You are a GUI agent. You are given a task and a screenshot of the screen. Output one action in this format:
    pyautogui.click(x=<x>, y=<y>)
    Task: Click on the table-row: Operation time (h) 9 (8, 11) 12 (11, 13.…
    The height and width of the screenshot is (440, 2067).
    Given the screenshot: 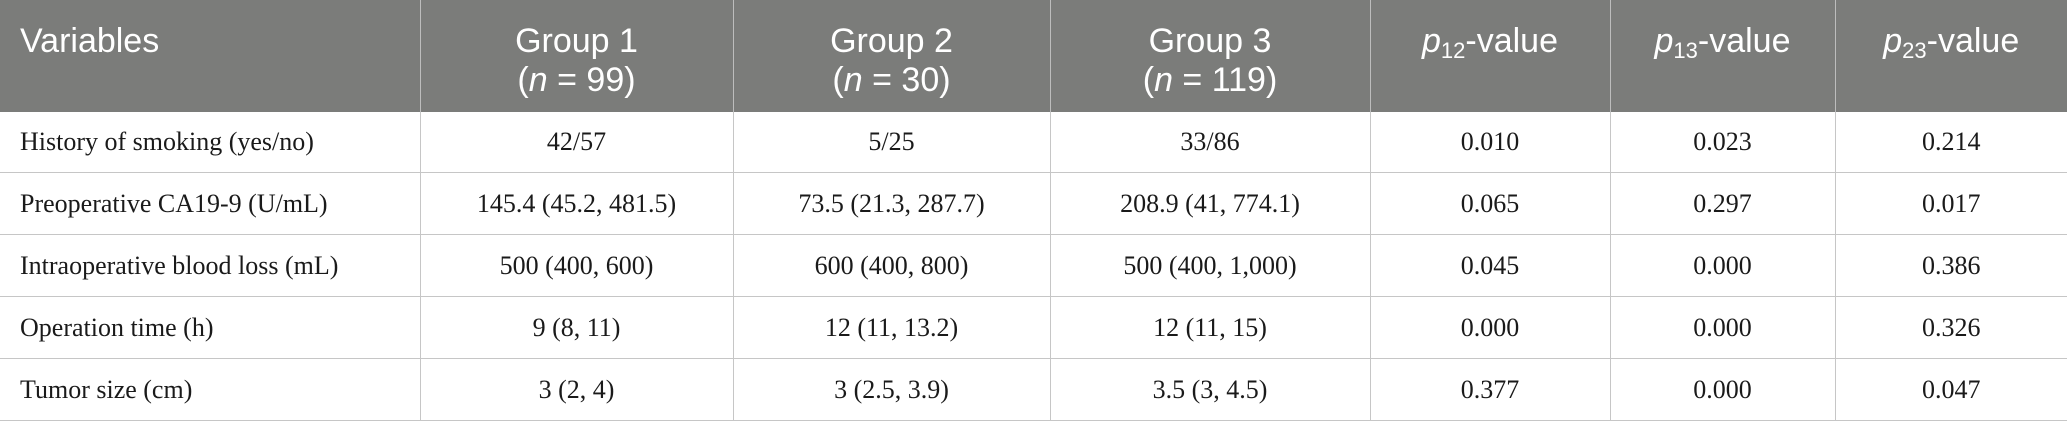 What is the action you would take?
    pyautogui.click(x=1033, y=327)
    